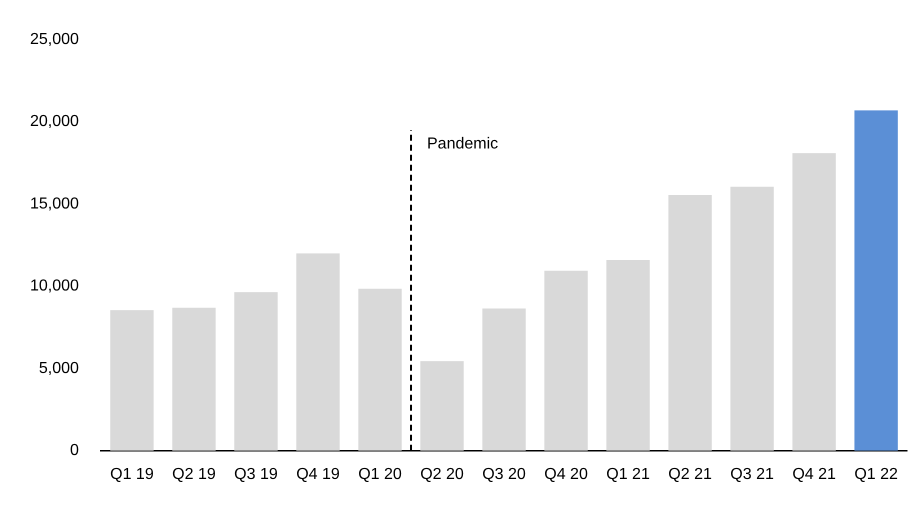 This screenshot has height=506, width=920. What do you see at coordinates (59, 368) in the screenshot?
I see `y-tick-label: 5,000` at bounding box center [59, 368].